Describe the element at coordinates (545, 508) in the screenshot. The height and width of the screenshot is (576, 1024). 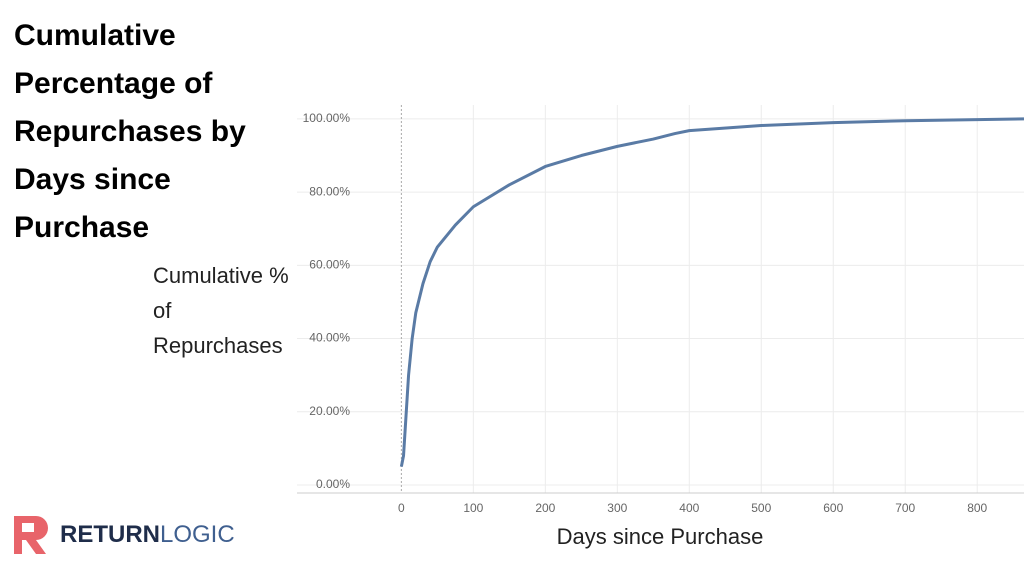
I see `x-tick-label: 200` at that location.